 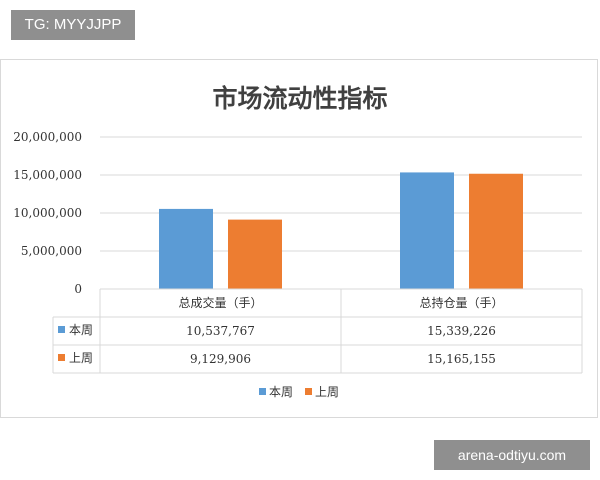 What do you see at coordinates (299, 98) in the screenshot?
I see `chart-title: 市场流动性指标` at bounding box center [299, 98].